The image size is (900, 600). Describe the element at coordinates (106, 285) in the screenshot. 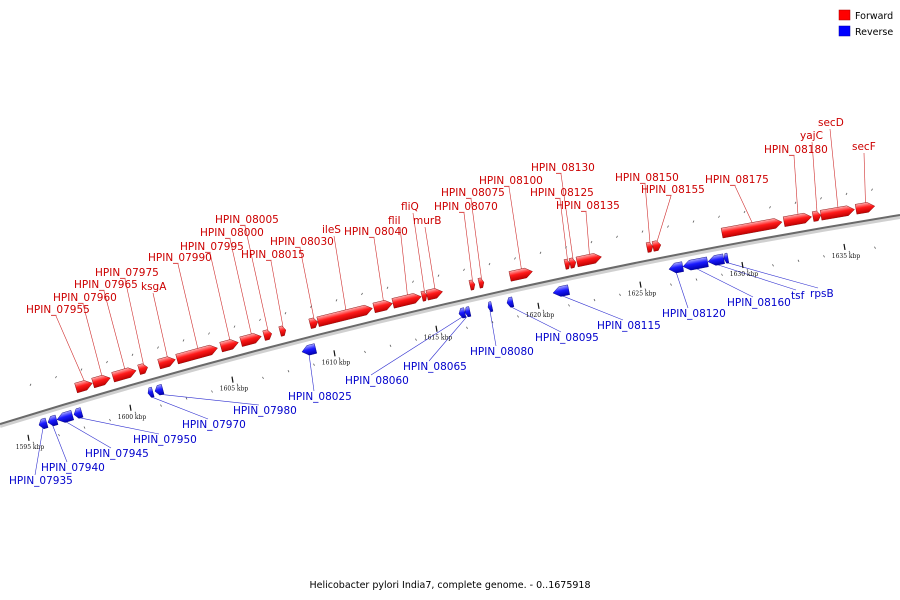

I see `gene-label-HPIN_07965: HPIN_07965` at that location.